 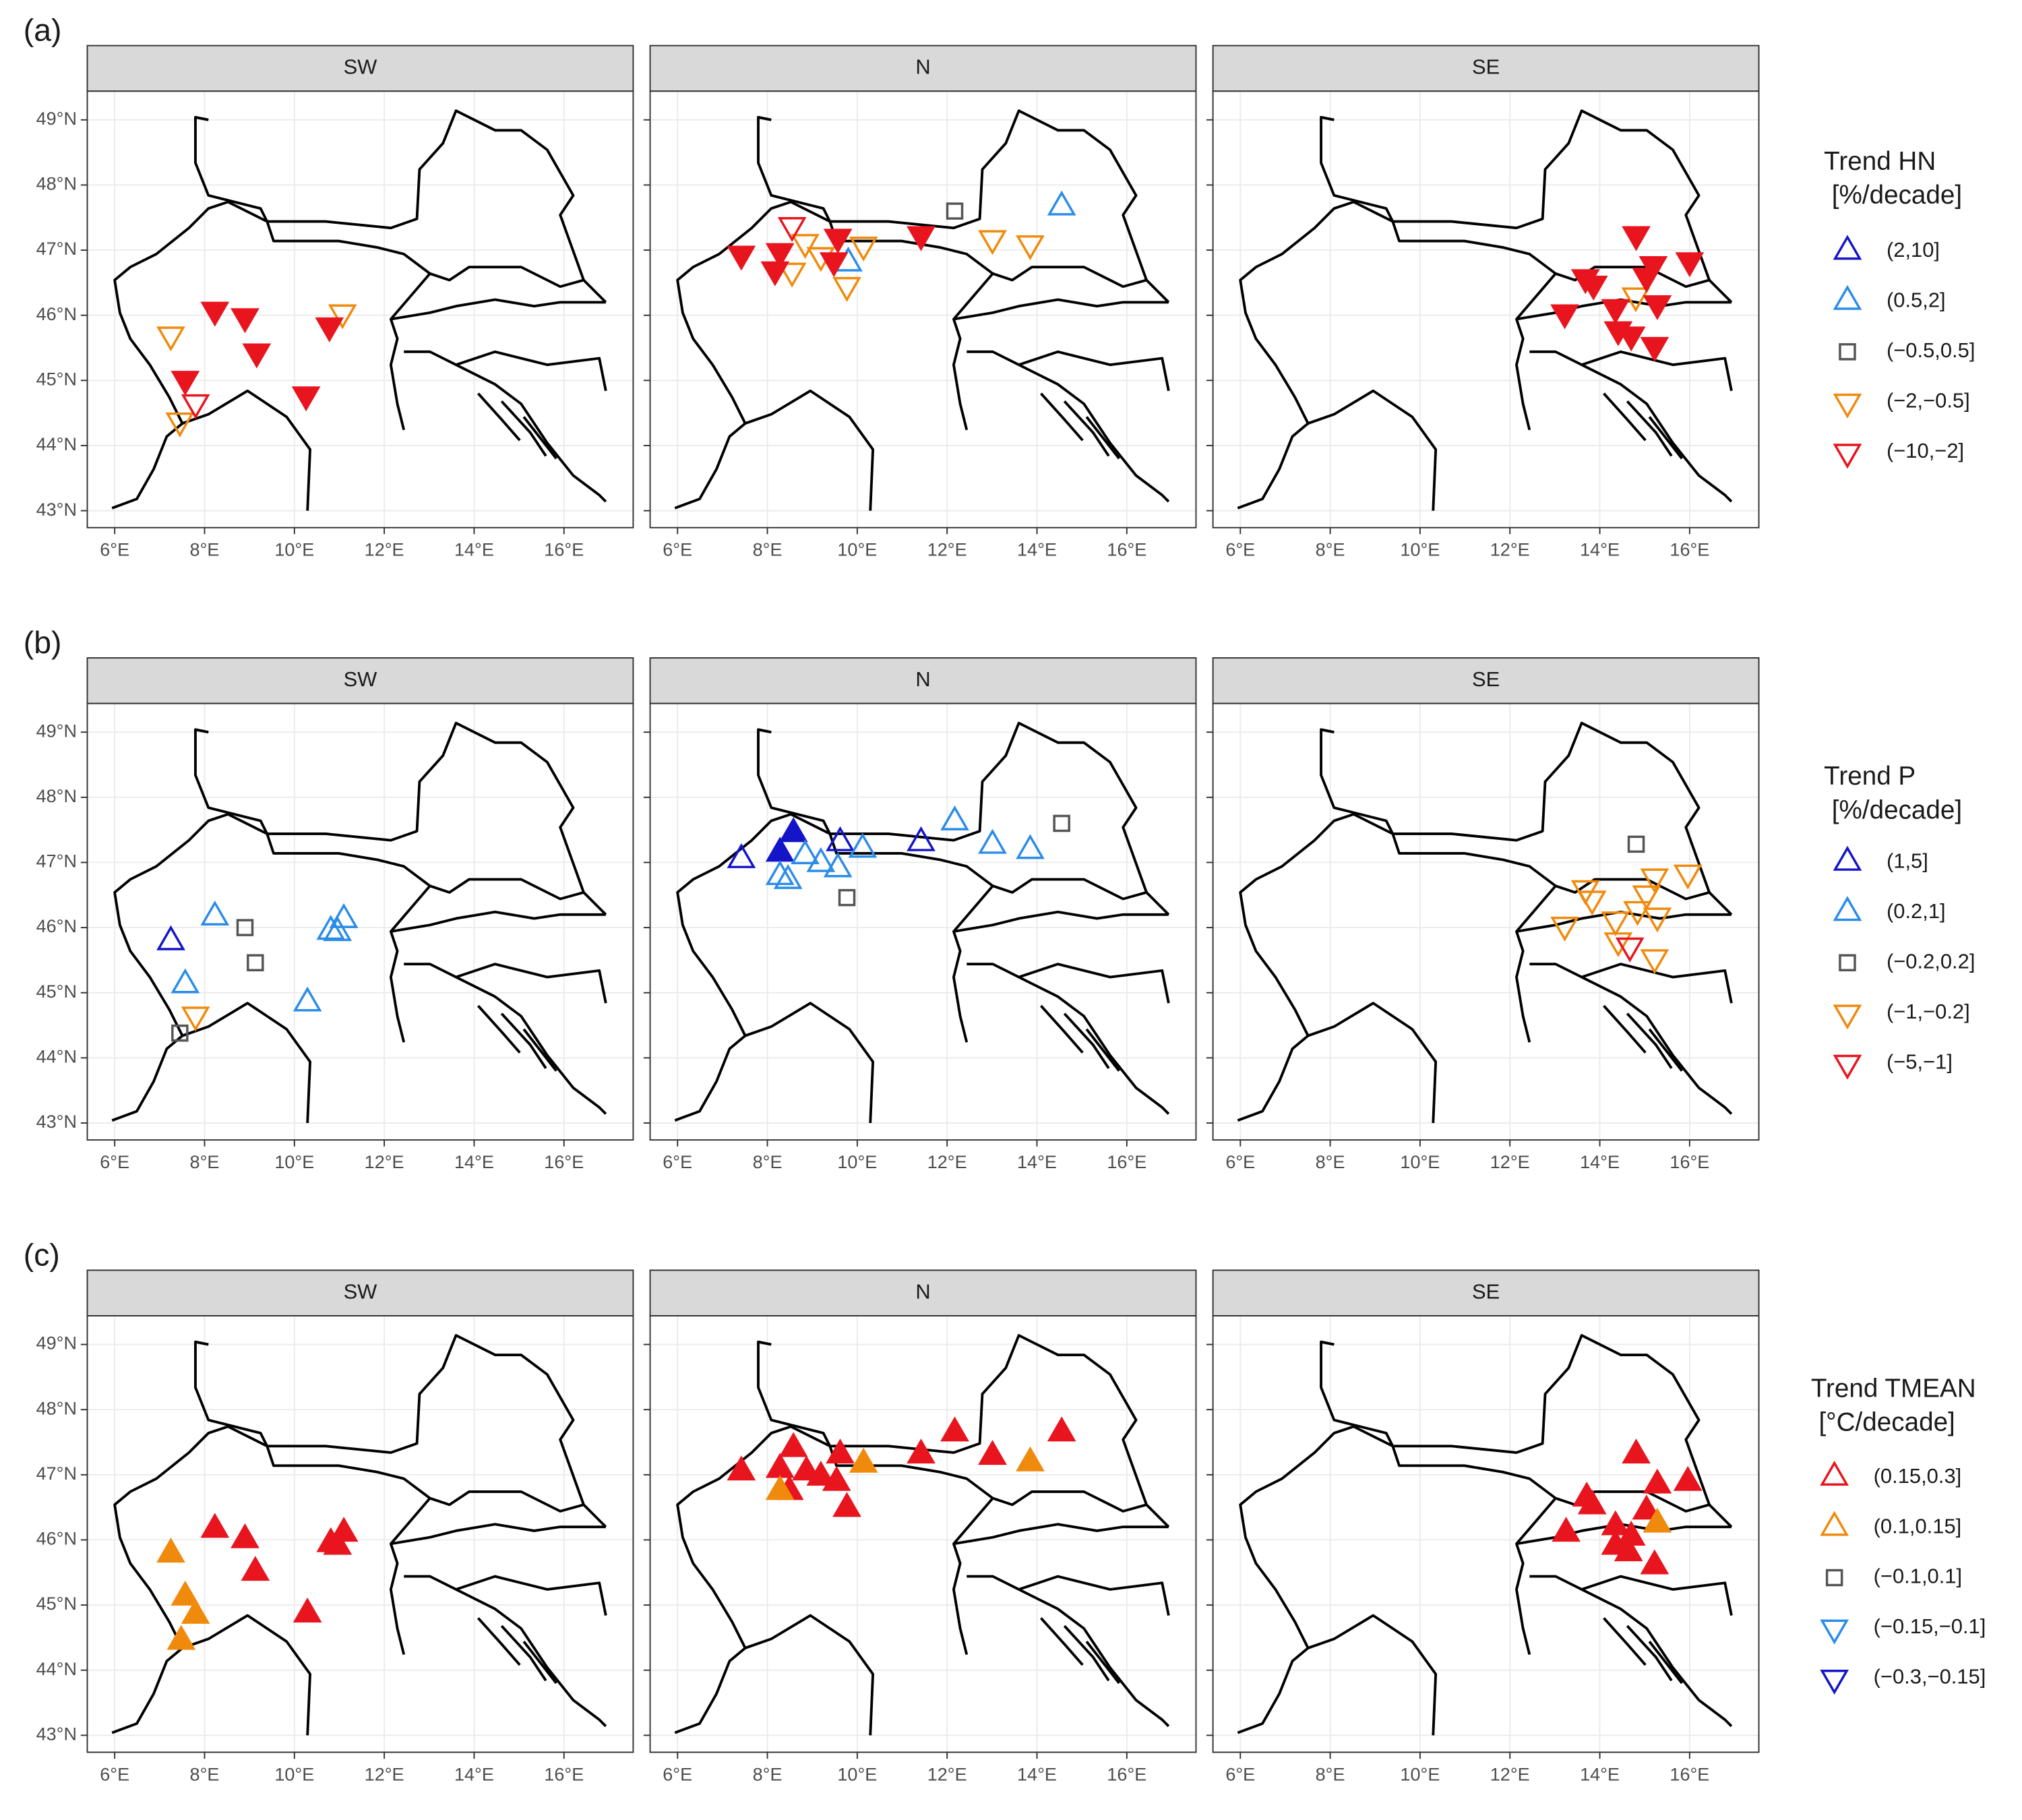 I want to click on legend-label: (−0.2,0.2], so click(x=1931, y=961).